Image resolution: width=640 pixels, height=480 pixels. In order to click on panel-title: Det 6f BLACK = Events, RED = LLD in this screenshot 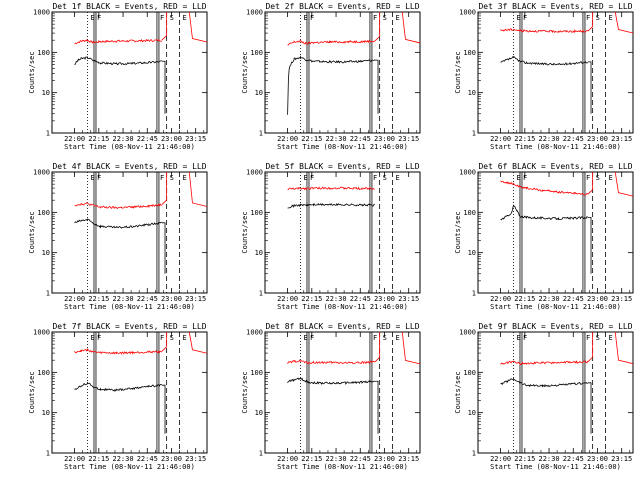, I will do `click(555, 166)`.